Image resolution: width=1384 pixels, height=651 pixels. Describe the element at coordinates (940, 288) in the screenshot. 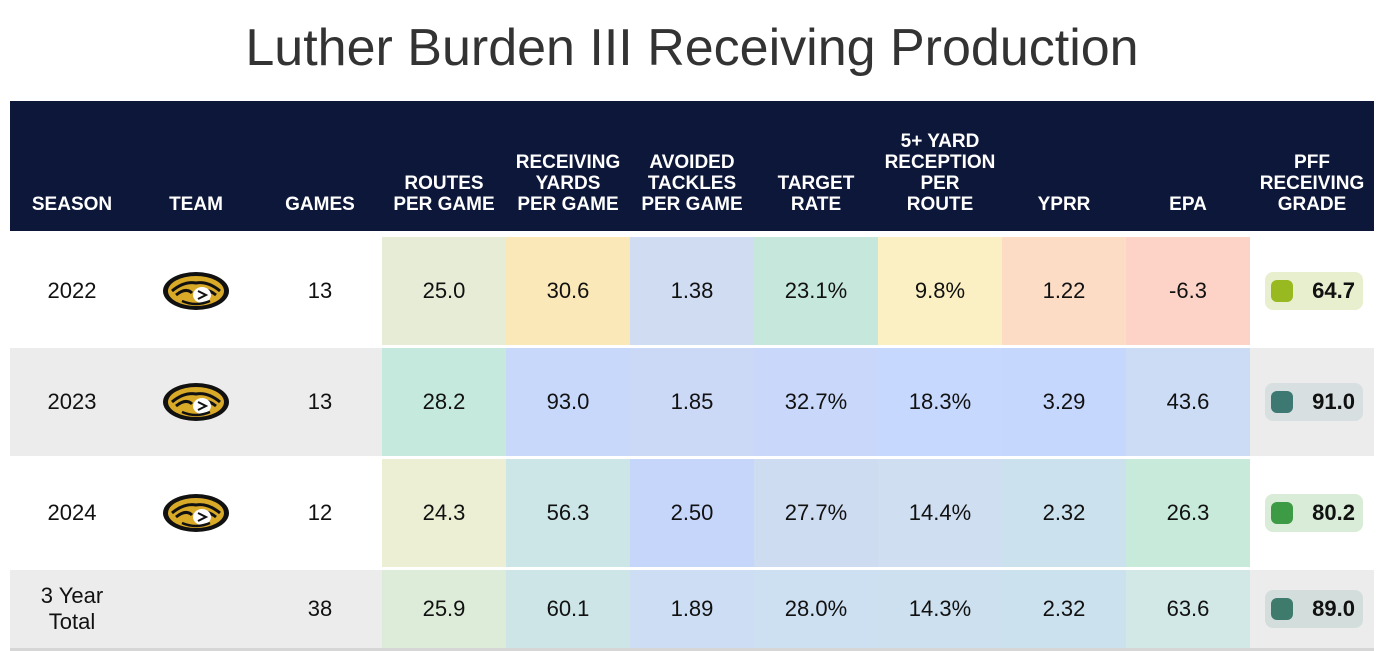

I see `five-plus-yard-reception-per-route-cell: 9.8%` at that location.